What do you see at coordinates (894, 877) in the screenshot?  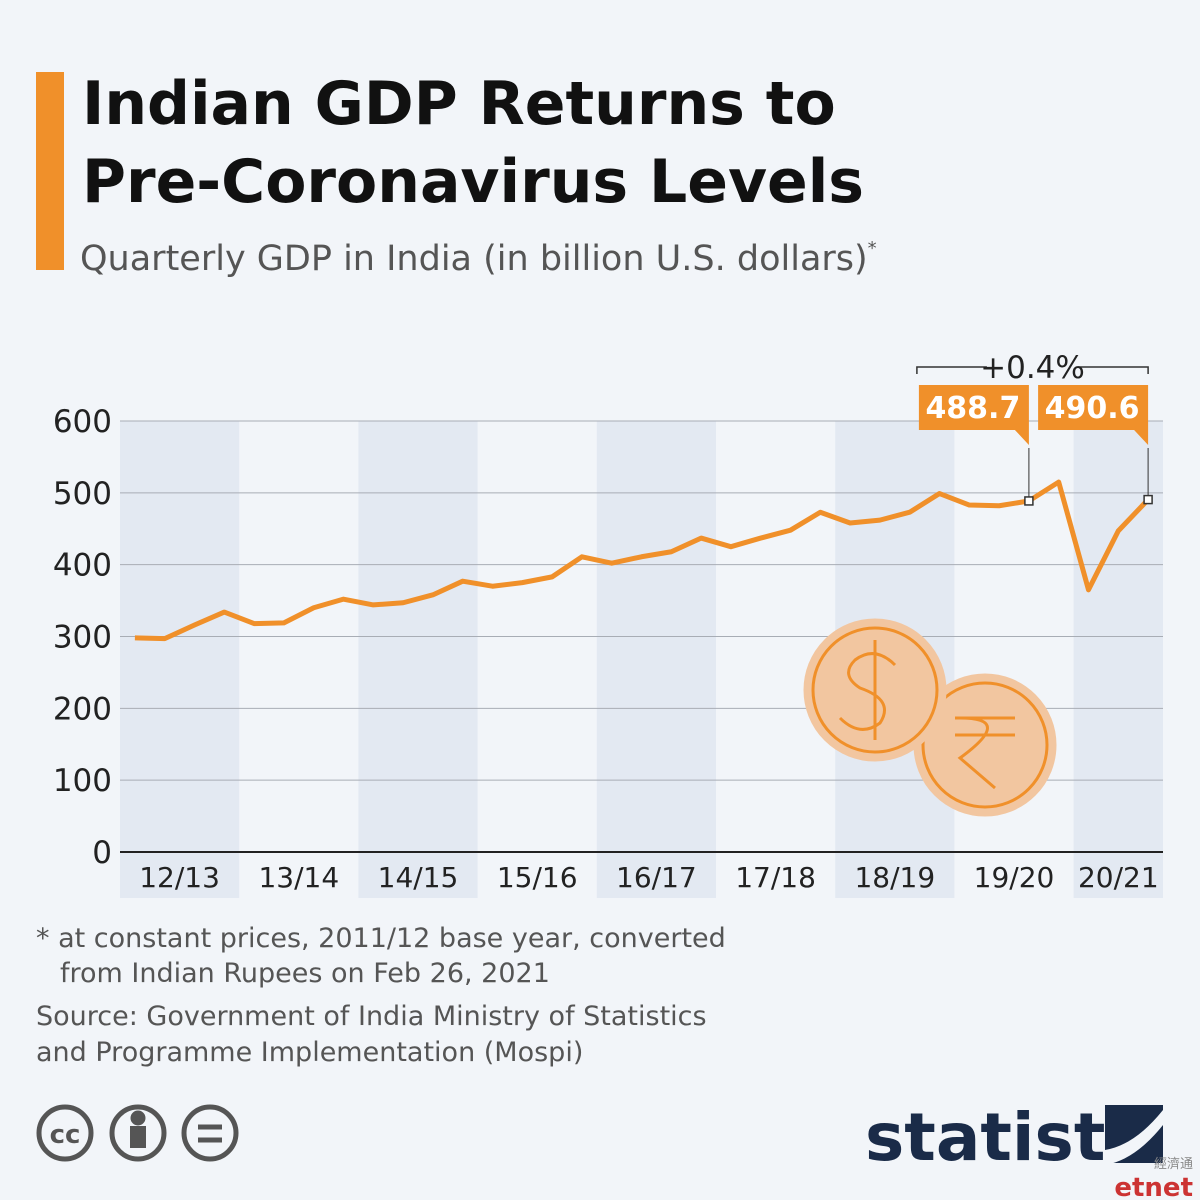 I see `x-tick-label: 18/19` at bounding box center [894, 877].